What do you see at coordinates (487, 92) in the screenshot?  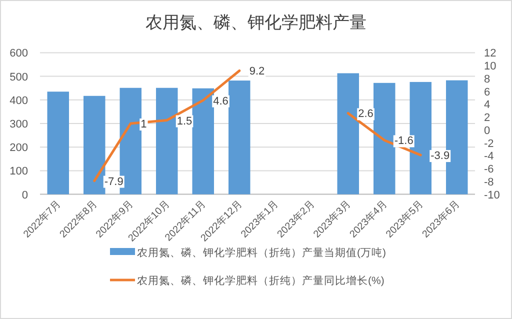 I see `y2-tick-label: 6` at bounding box center [487, 92].